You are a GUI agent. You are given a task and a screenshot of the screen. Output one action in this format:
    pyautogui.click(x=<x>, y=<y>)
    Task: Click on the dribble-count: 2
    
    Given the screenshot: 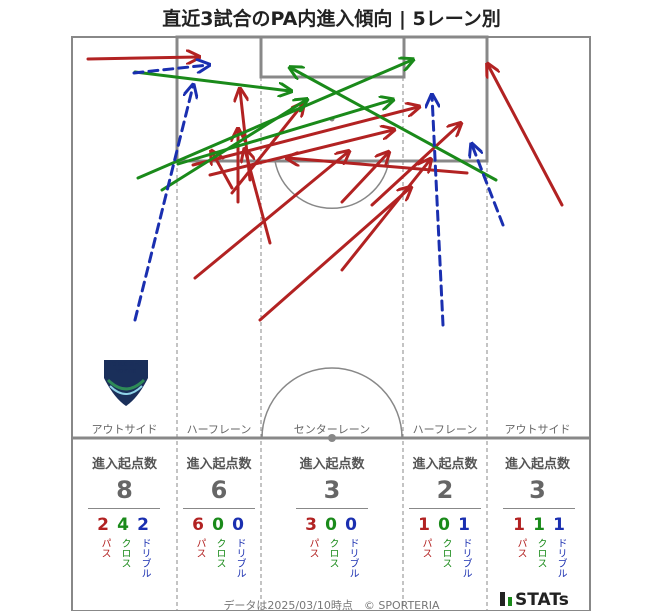 What is the action you would take?
    pyautogui.click(x=143, y=525)
    